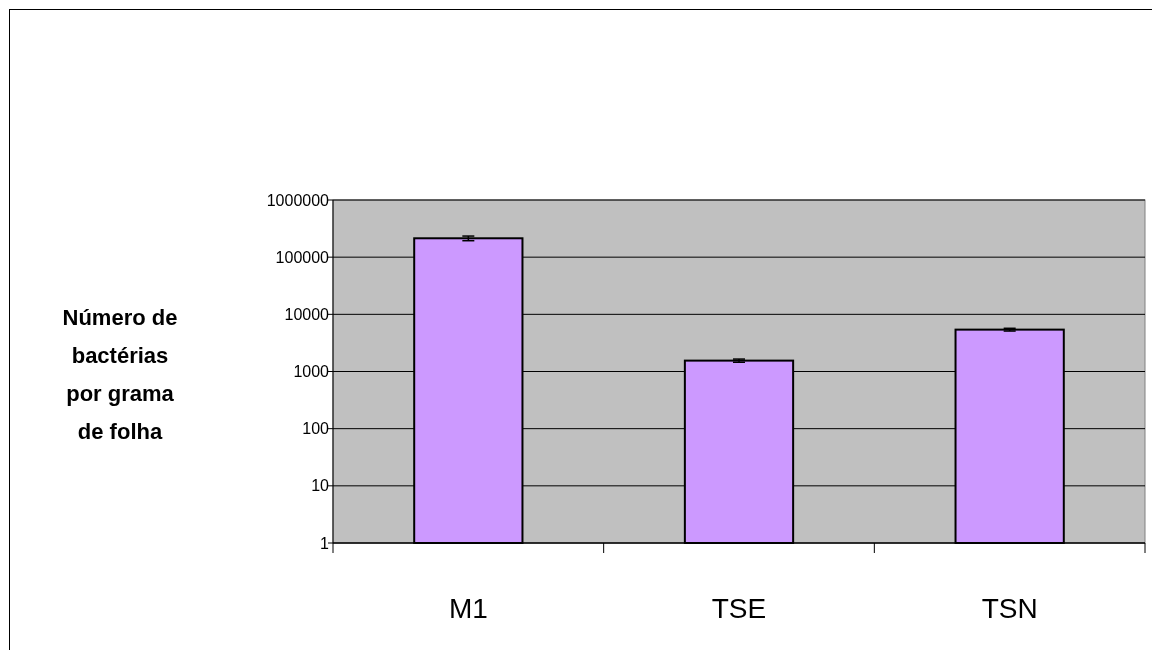  Describe the element at coordinates (307, 314) in the screenshot. I see `y-tick-label: 10000` at that location.